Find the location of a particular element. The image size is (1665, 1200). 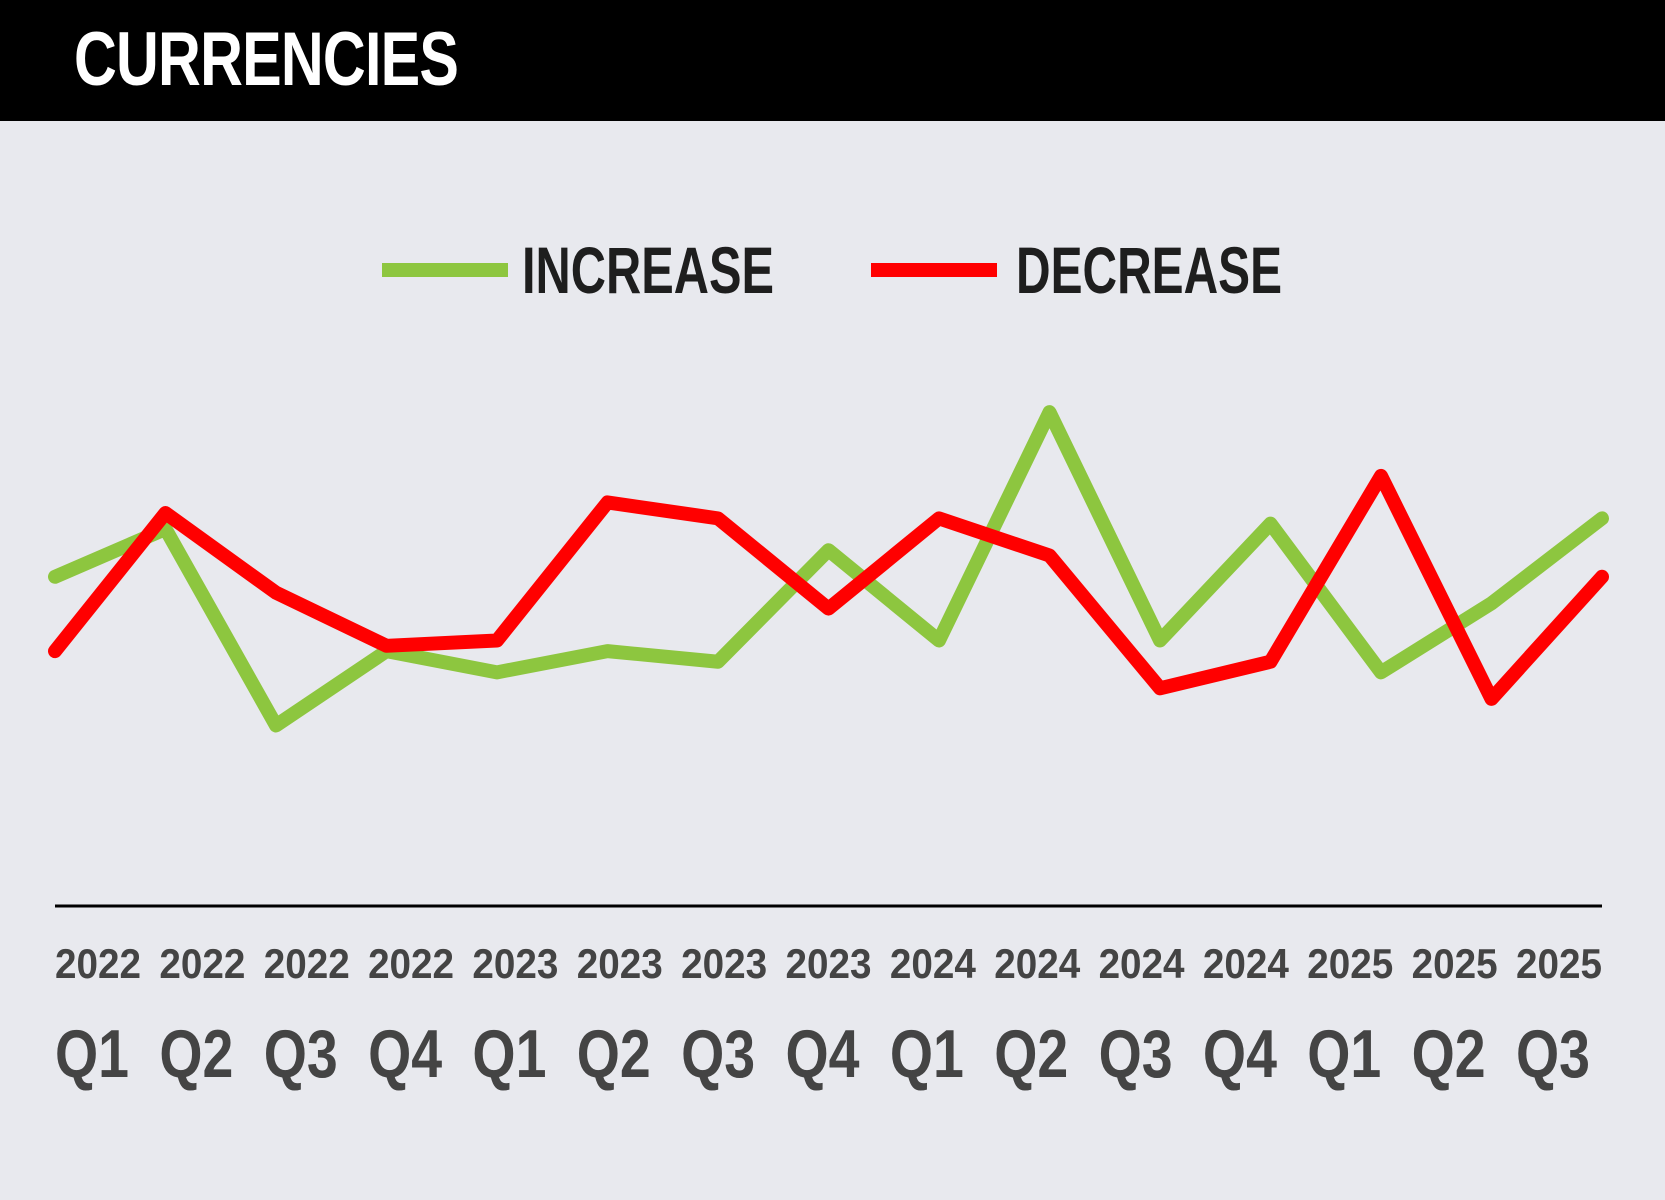

header-bar: CURRENCIES is located at coordinates (832, 60).